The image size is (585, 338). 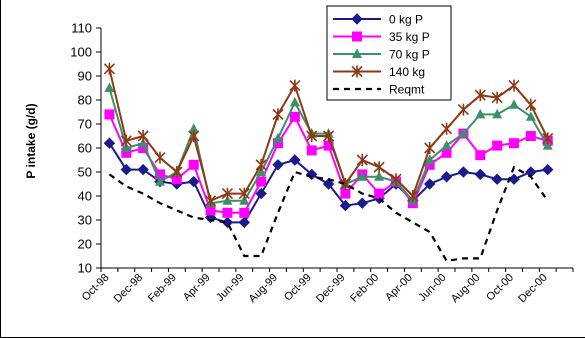 What do you see at coordinates (378, 20) in the screenshot?
I see `legend-entry: 0 kg P` at bounding box center [378, 20].